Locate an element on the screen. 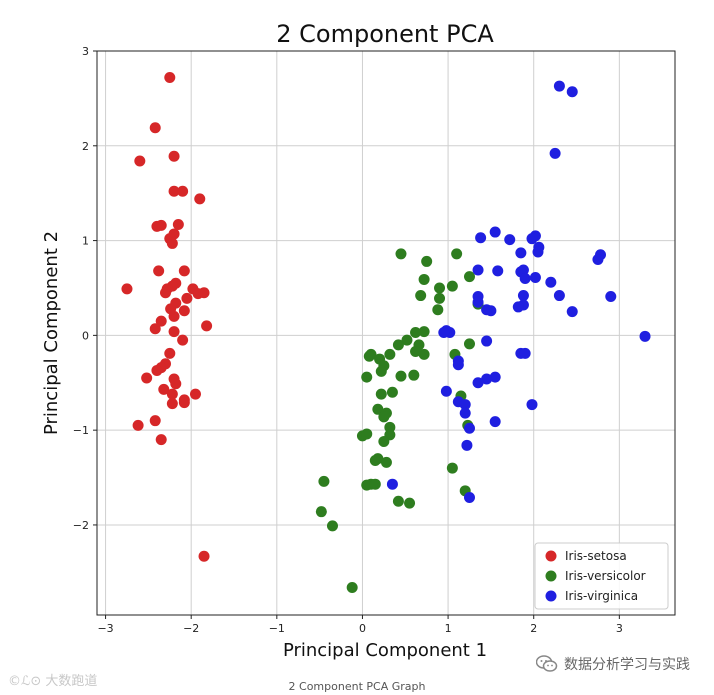 This screenshot has height=695, width=714. x-tick-label: −3 is located at coordinates (105, 628).